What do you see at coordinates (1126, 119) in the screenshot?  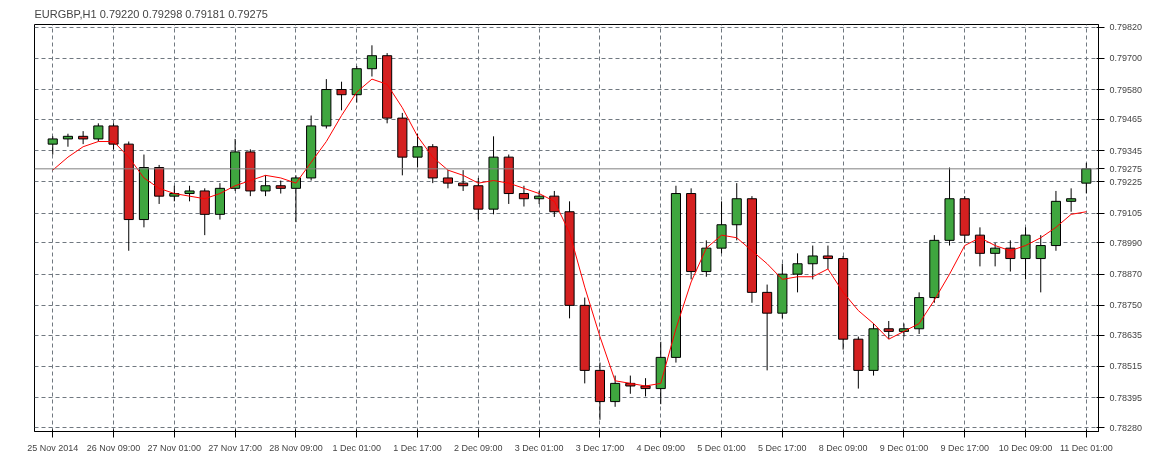 I see `y-tick-label: 0.79465` at bounding box center [1126, 119].